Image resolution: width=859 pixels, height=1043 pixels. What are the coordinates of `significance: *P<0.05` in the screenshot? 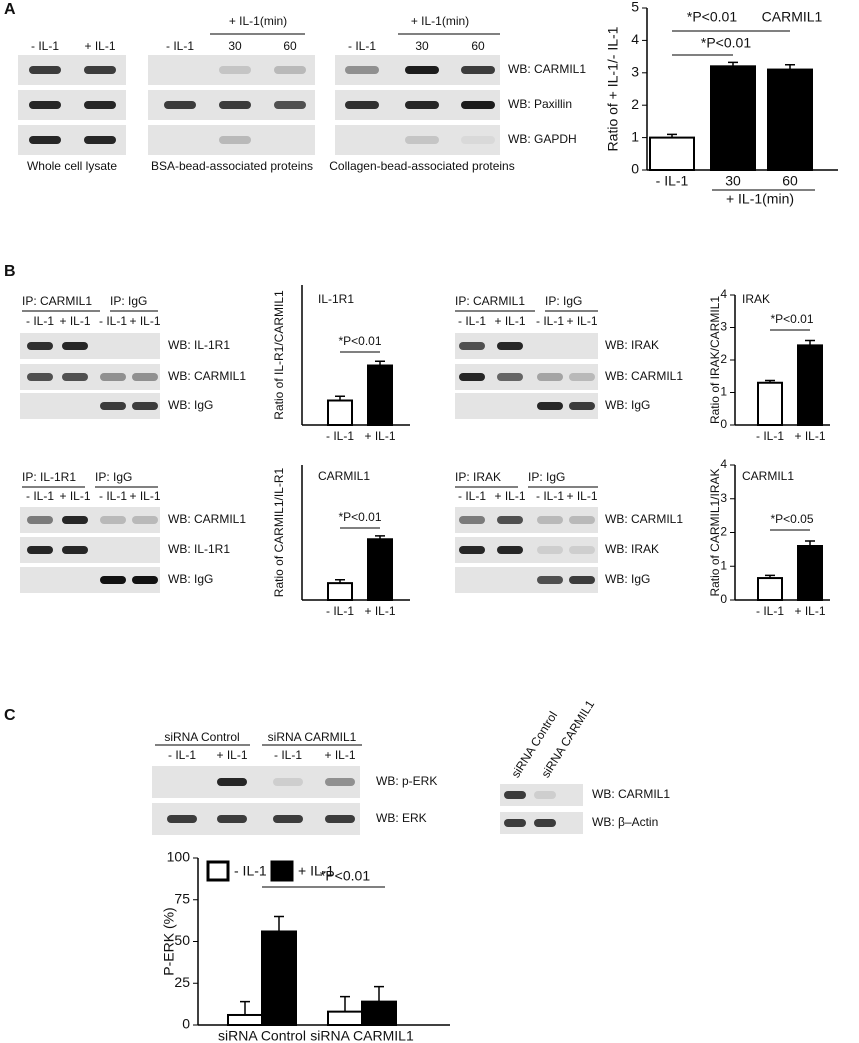 It's located at (791, 519).